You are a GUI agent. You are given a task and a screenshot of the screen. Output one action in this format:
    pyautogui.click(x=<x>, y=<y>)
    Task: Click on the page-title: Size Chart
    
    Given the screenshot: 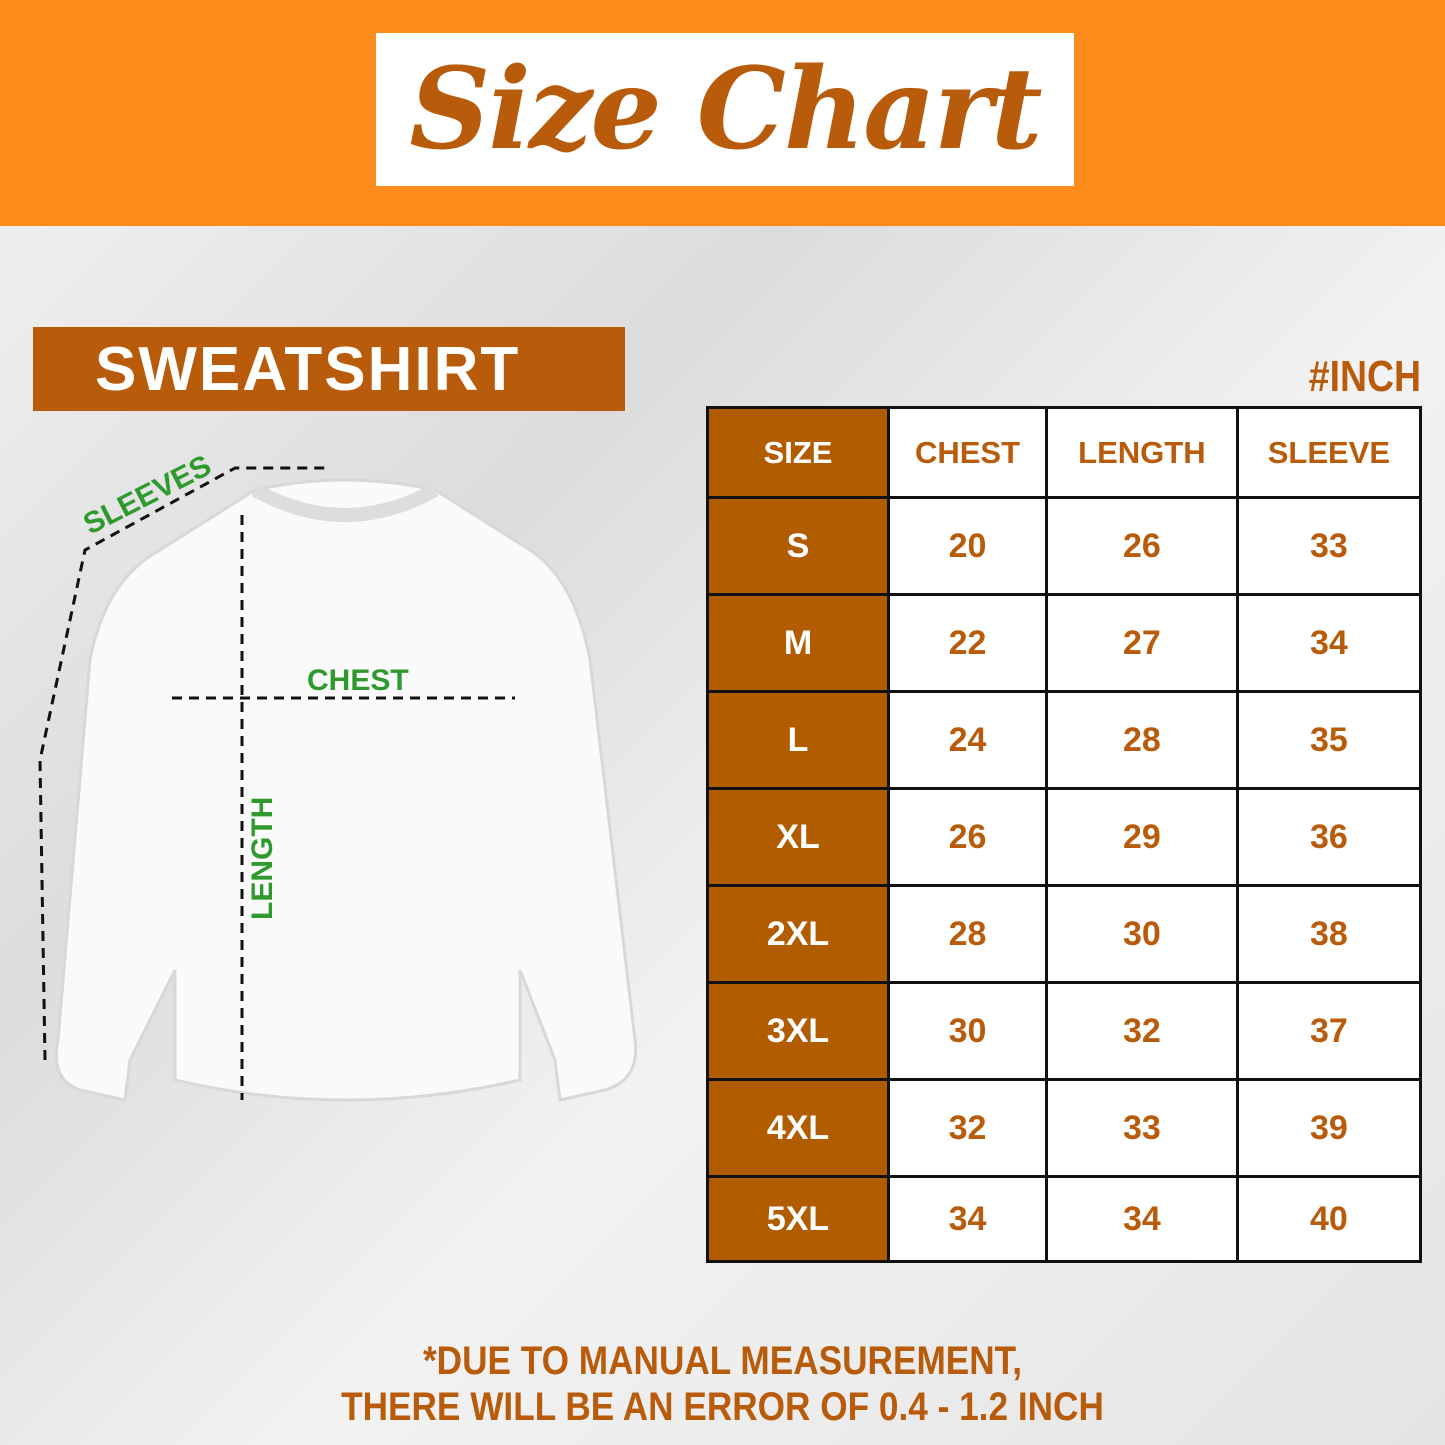 What is the action you would take?
    pyautogui.click(x=725, y=109)
    